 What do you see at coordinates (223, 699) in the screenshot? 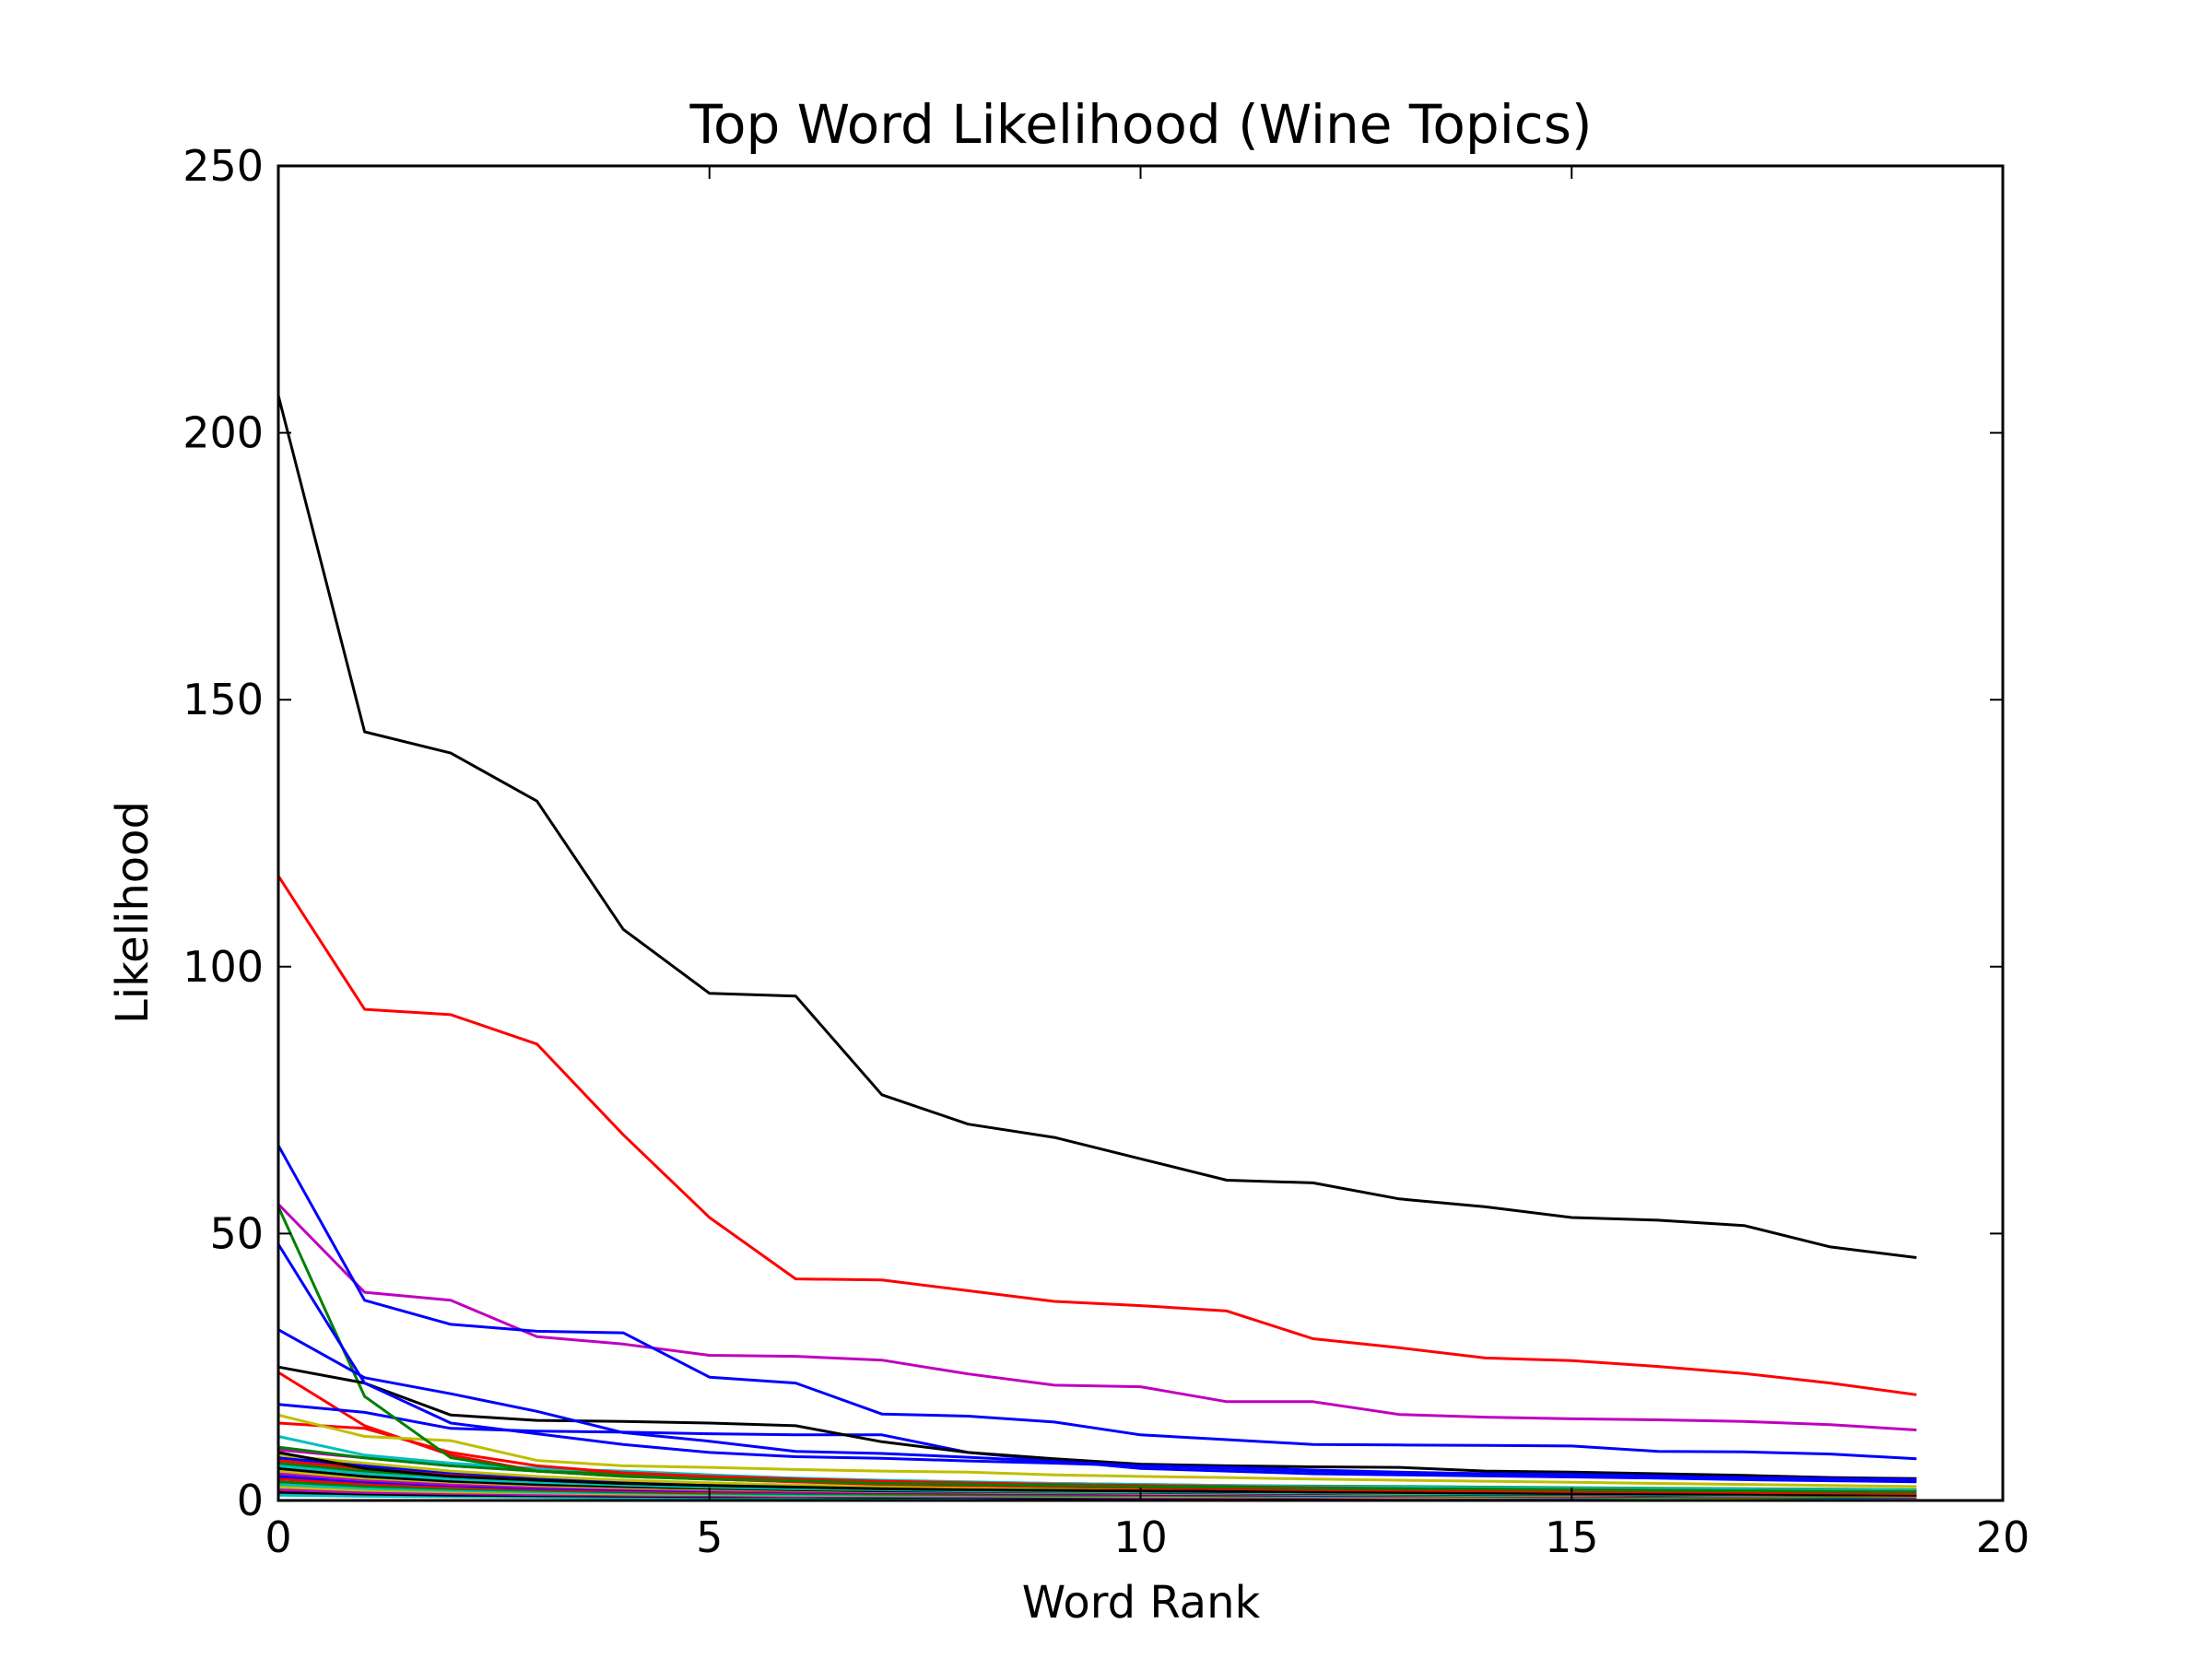
I see `y-tick-label-150: 150` at bounding box center [223, 699].